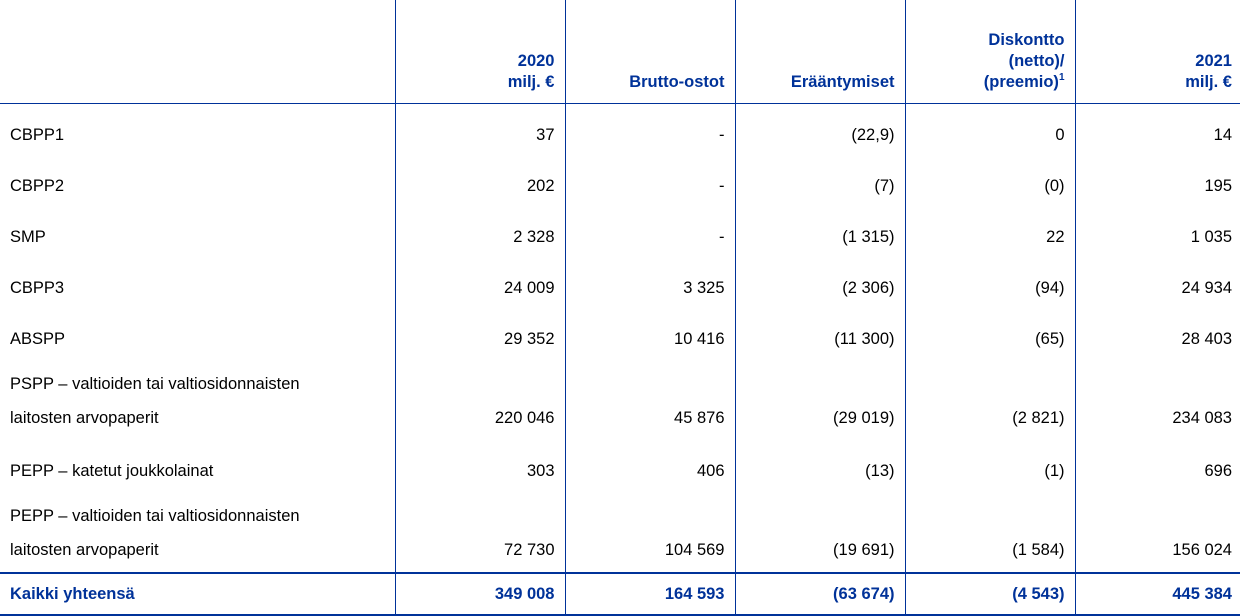 This screenshot has width=1240, height=616. I want to click on header-cell: Brutto-ostot, so click(649, 52).